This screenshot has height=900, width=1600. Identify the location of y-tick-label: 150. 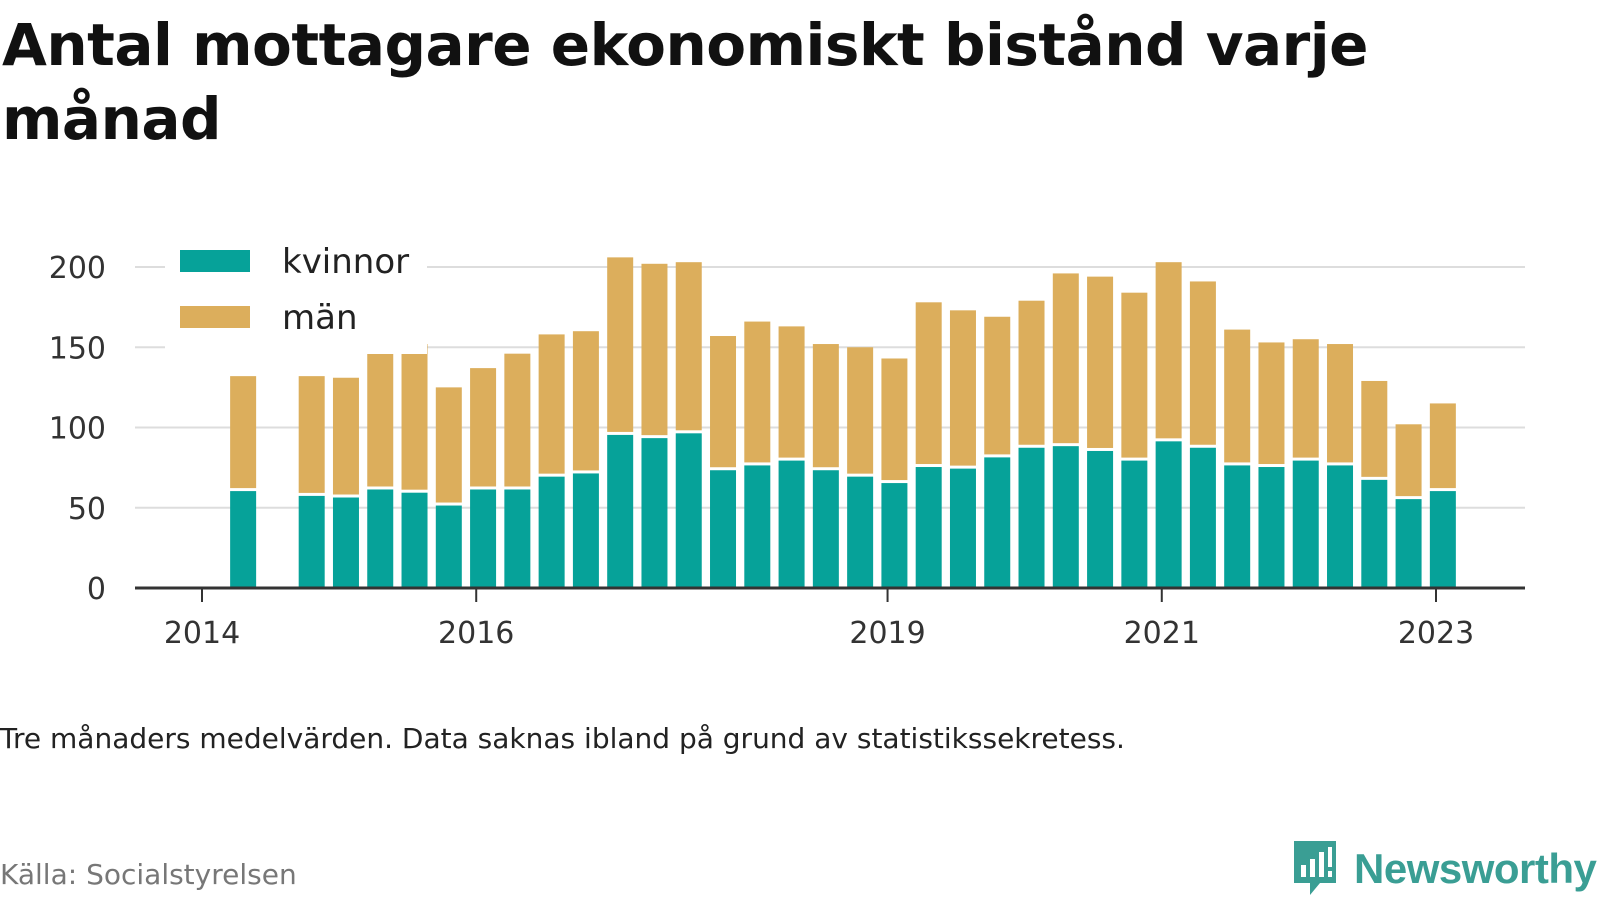
(77, 348).